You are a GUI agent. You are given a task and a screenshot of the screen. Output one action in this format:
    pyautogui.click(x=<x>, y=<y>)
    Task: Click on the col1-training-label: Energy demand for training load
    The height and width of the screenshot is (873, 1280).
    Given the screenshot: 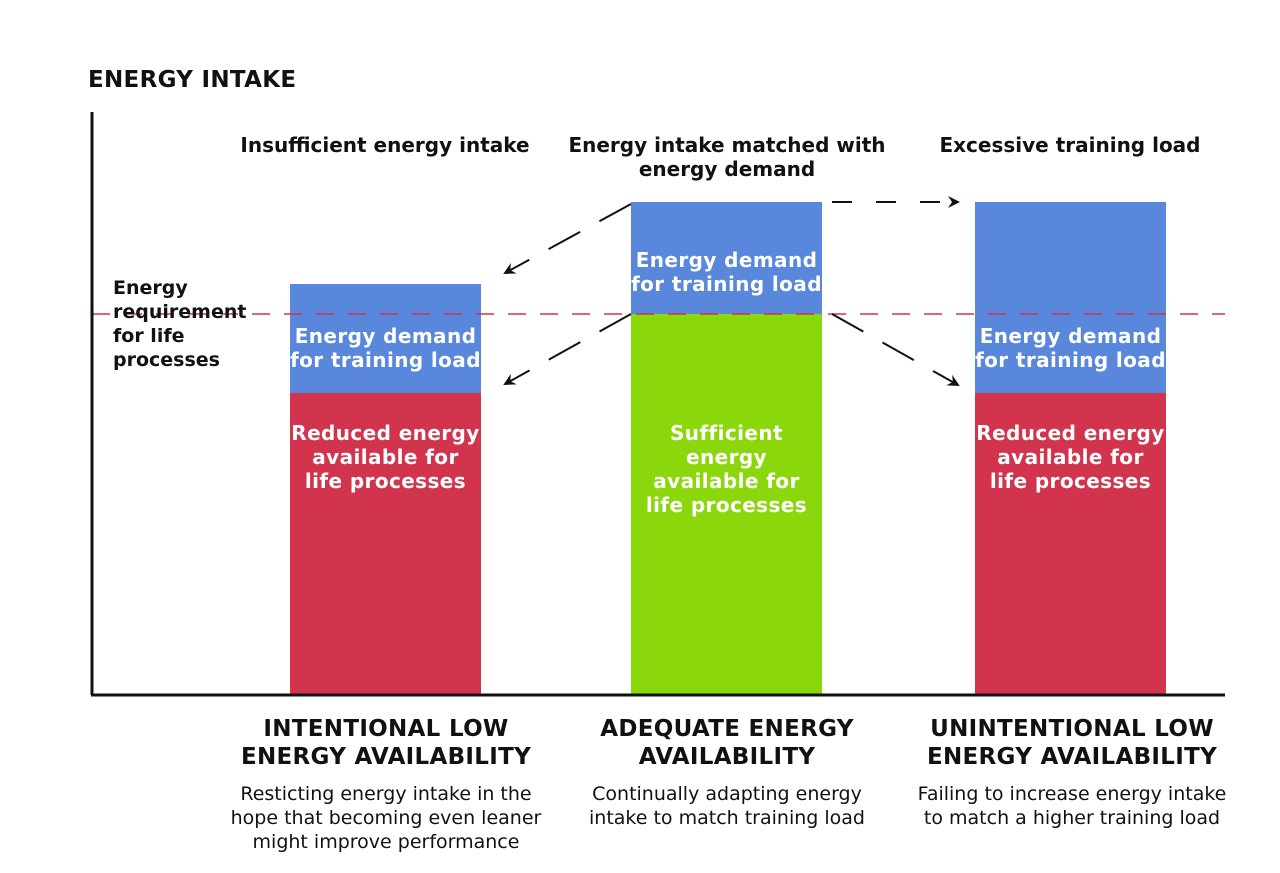 What is the action you would take?
    pyautogui.click(x=385, y=348)
    